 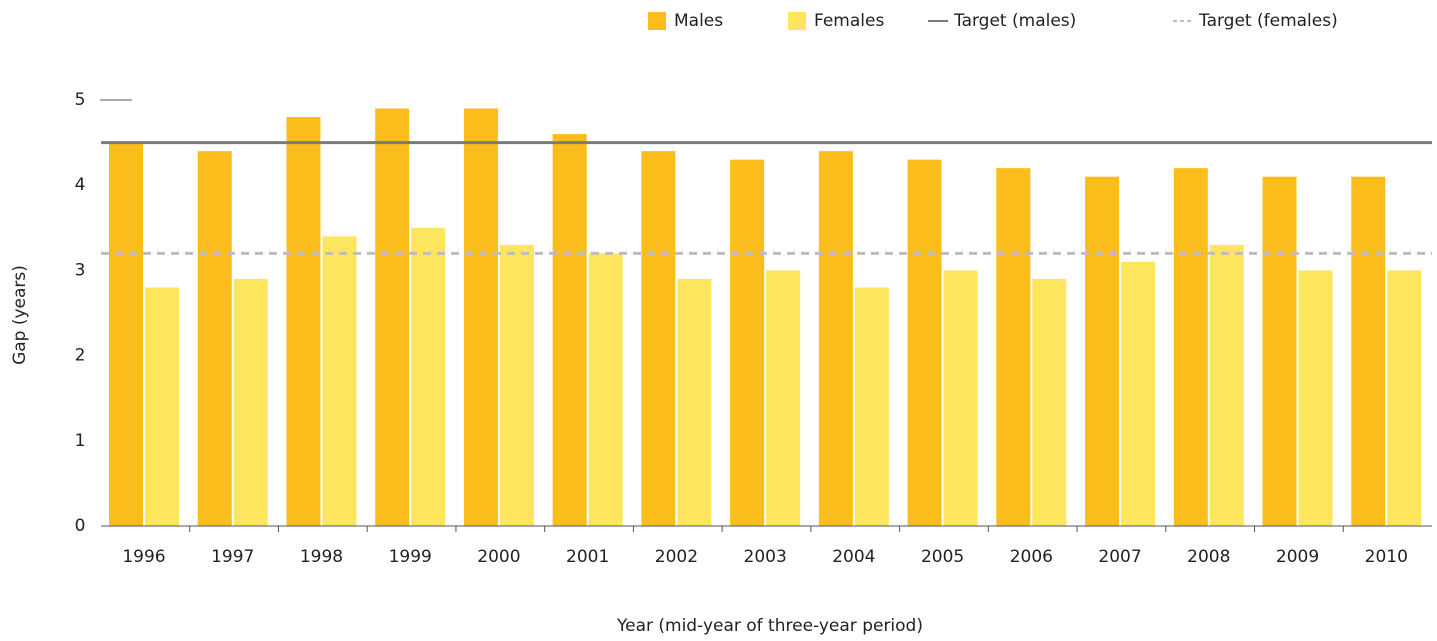 I want to click on x-tick-label: 2008, so click(x=1208, y=557).